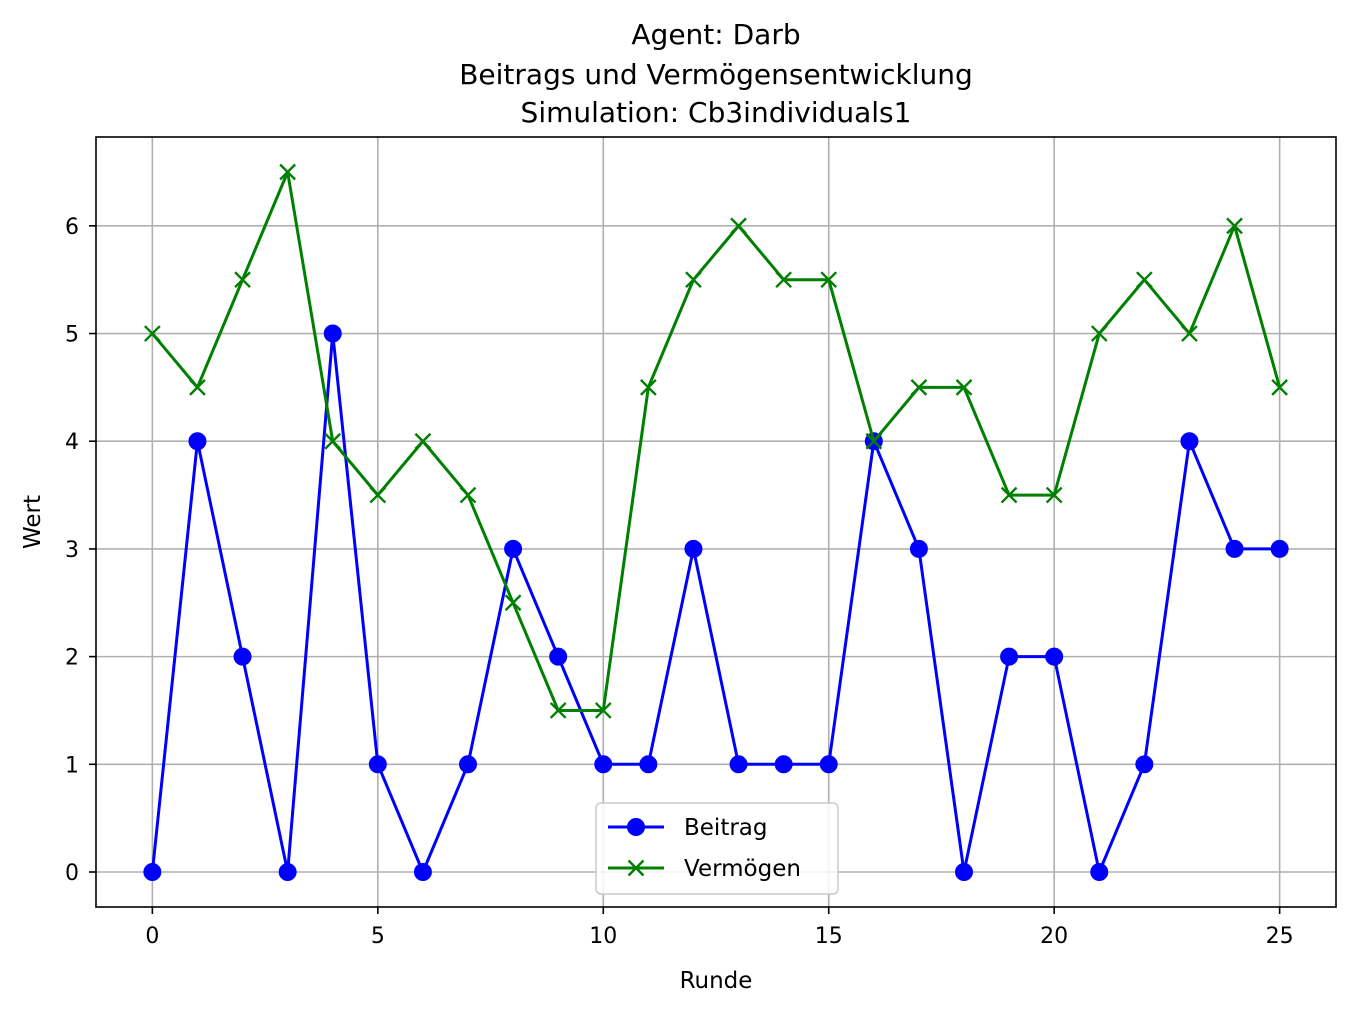 The height and width of the screenshot is (1015, 1356). What do you see at coordinates (1280, 936) in the screenshot?
I see `x-tick-label: 25` at bounding box center [1280, 936].